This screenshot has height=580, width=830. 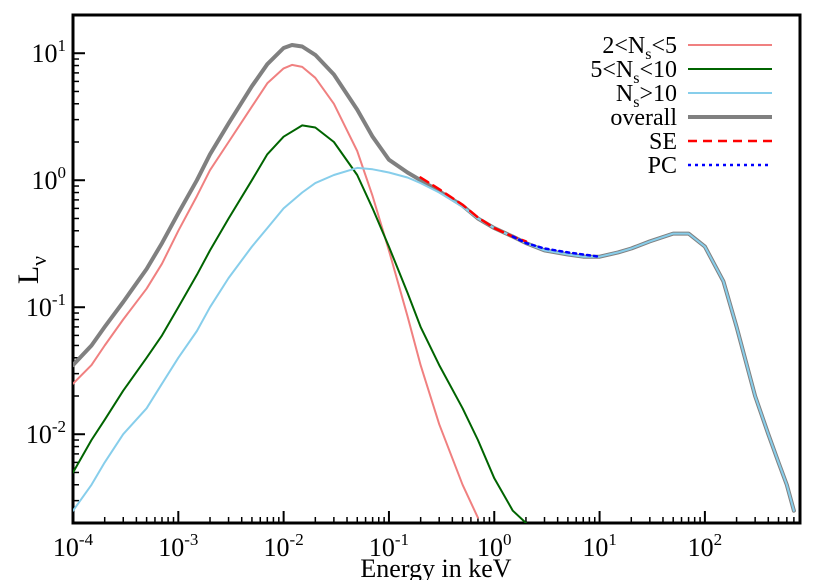 I want to click on x-axis-ticks: 10⁻⁴ 10⁻³ 10⁻² 10⁻¹ 10⁰ 10¹ 10², so click(x=427, y=536).